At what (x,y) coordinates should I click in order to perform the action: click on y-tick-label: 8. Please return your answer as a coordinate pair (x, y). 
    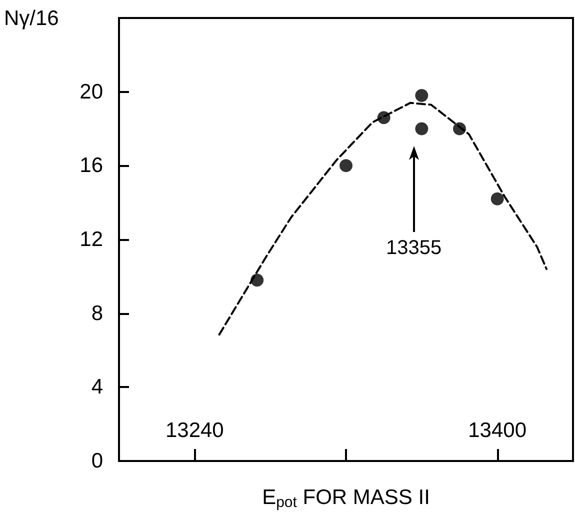
    Looking at the image, I should click on (97, 313).